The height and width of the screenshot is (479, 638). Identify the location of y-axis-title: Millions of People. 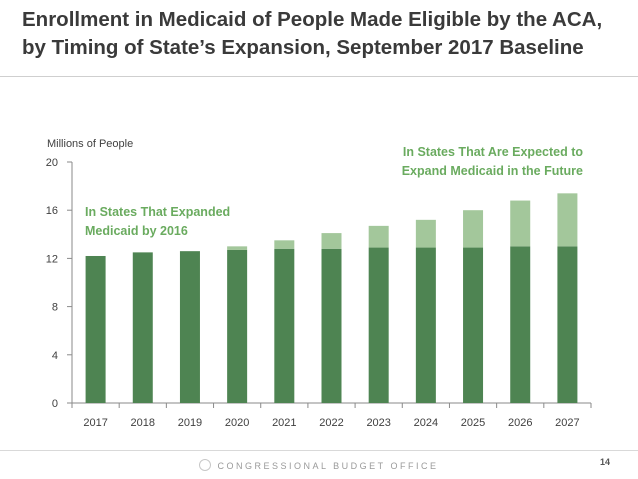
(90, 144).